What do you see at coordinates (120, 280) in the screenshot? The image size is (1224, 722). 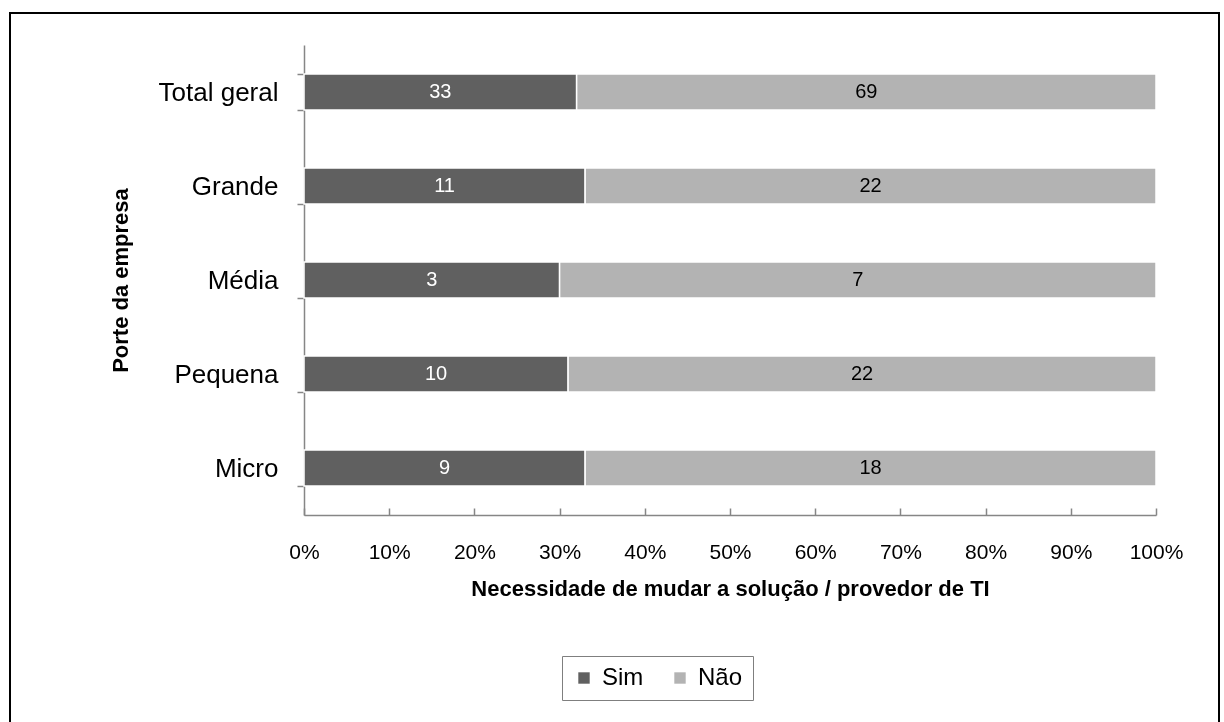 I see `y-axis-title: Porte da empresa` at bounding box center [120, 280].